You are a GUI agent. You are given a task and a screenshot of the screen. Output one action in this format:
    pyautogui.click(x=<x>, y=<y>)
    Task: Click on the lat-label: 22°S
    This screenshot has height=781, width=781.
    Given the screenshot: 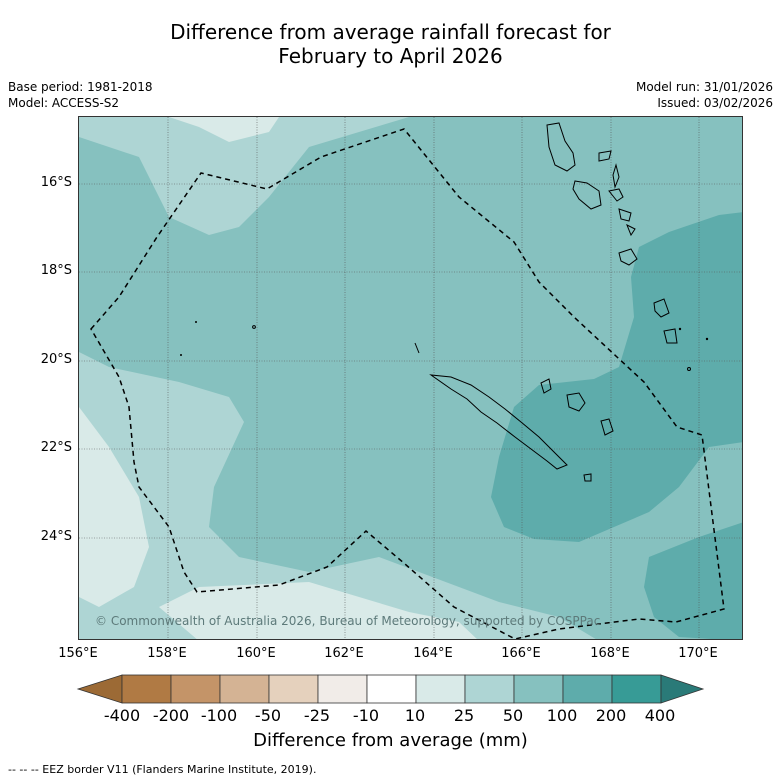 What is the action you would take?
    pyautogui.click(x=56, y=447)
    